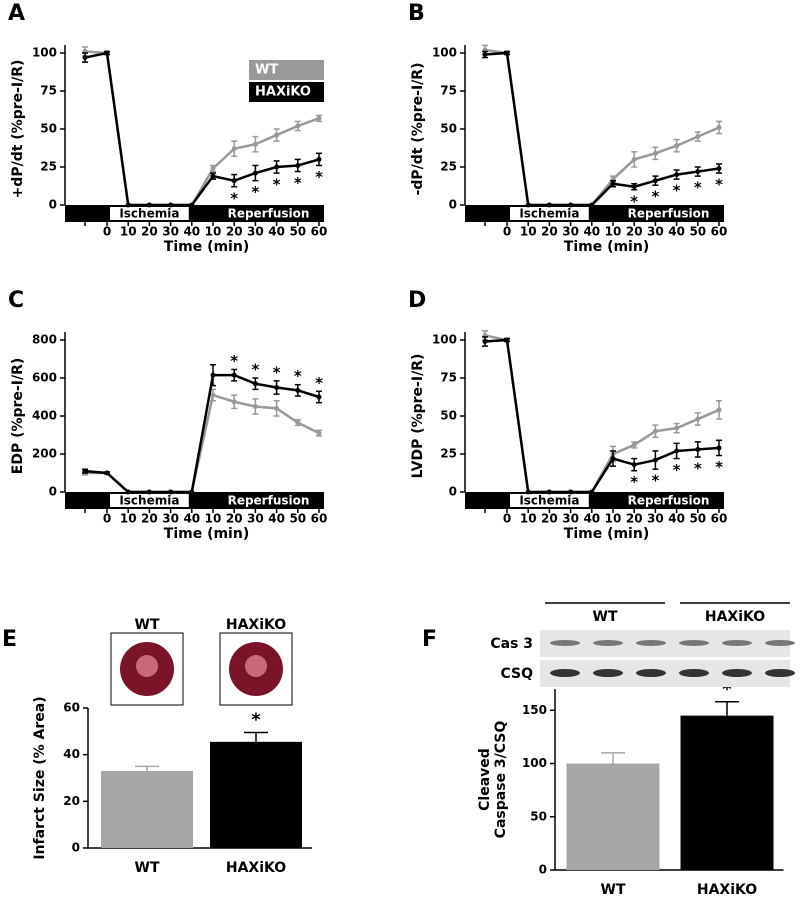 The width and height of the screenshot is (800, 898). I want to click on legend-label: WT, so click(266, 70).